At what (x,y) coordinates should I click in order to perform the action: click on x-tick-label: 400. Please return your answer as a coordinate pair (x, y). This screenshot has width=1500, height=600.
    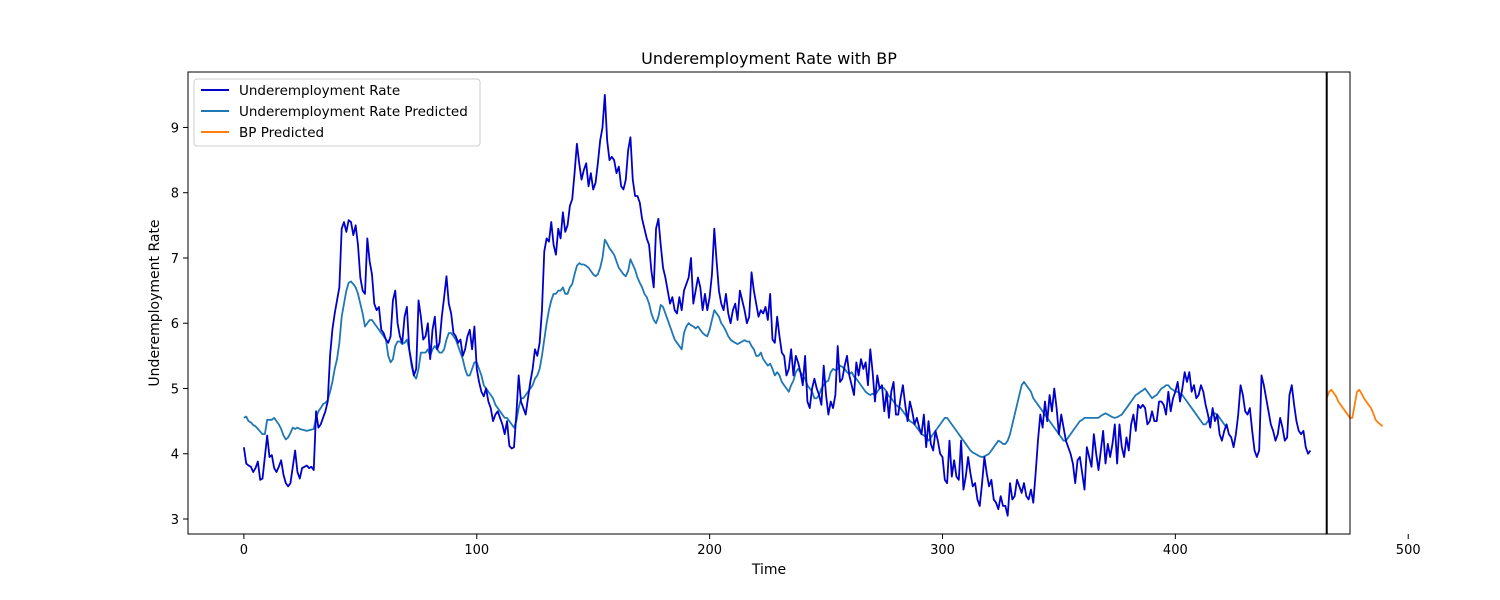
    Looking at the image, I should click on (1175, 550).